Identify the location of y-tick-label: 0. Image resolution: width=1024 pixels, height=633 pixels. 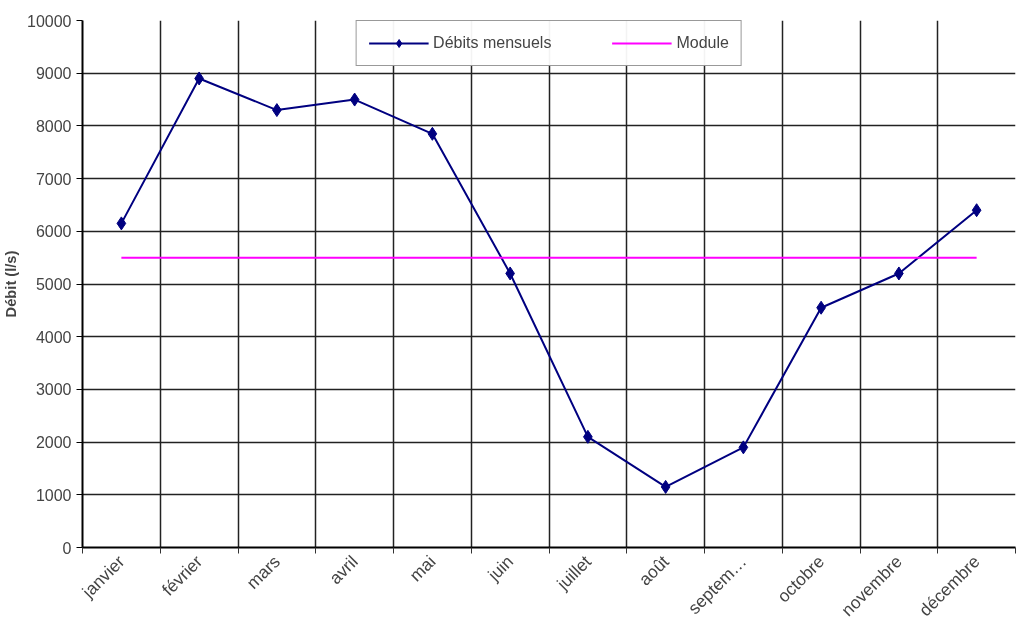
(67, 548).